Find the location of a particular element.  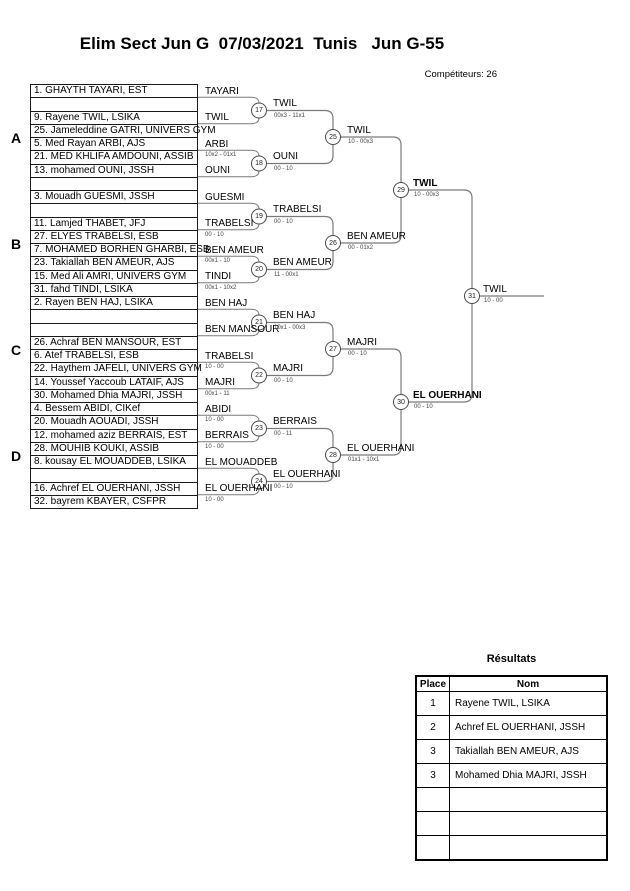

bracket-slot: 28. MOUHIB KOUKI, ASSIB is located at coordinates (114, 448).